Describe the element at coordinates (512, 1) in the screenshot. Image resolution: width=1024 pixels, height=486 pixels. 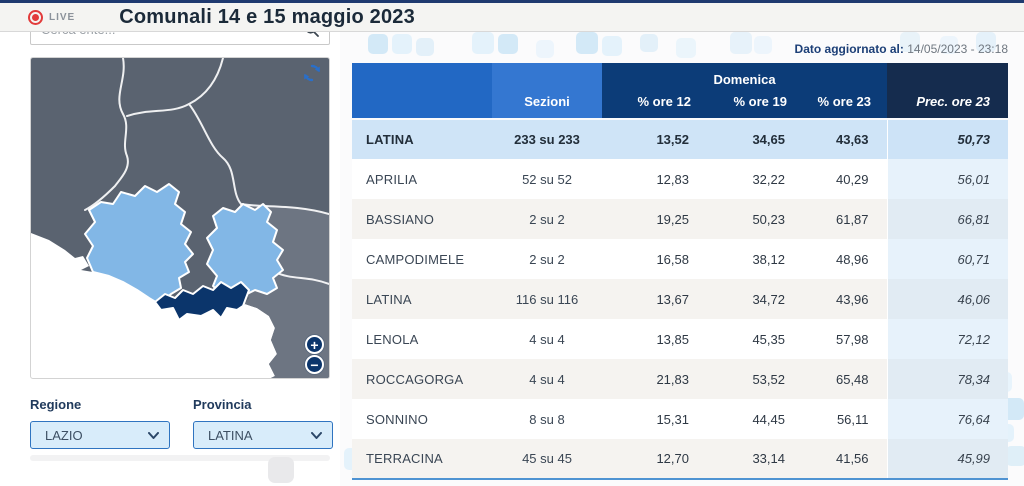
I see `page-top-border` at that location.